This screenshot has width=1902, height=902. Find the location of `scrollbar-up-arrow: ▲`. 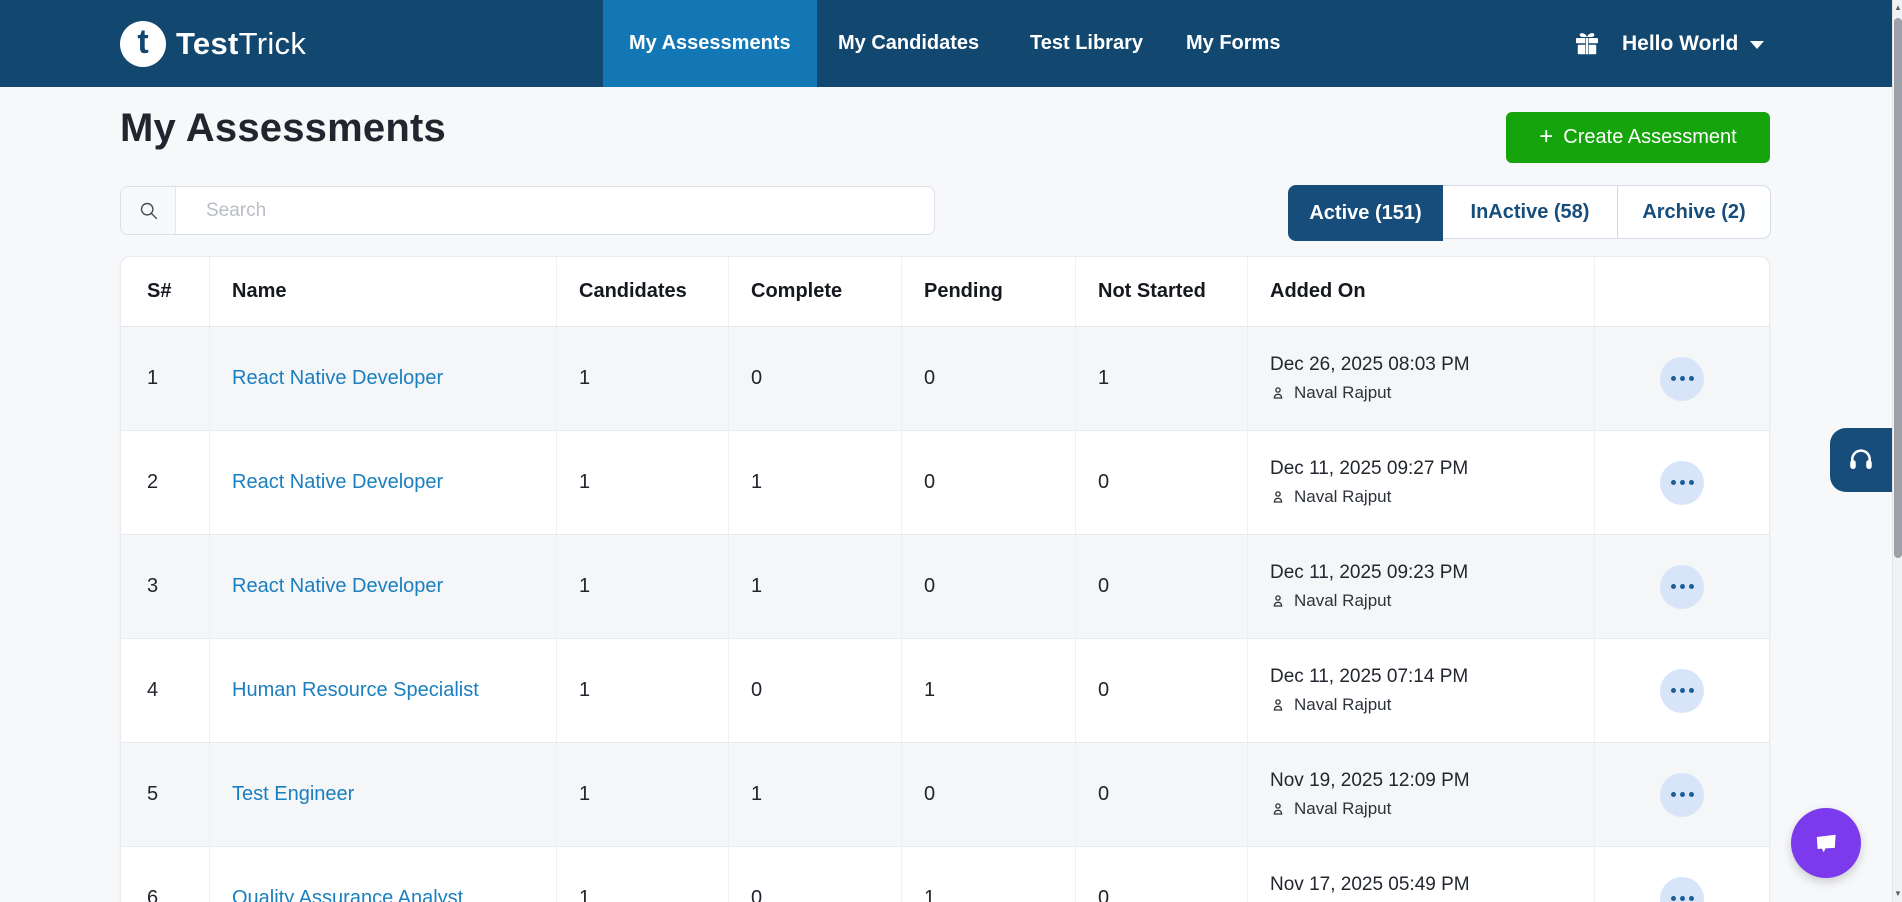

scrollbar-up-arrow: ▲ is located at coordinates (1898, 7).